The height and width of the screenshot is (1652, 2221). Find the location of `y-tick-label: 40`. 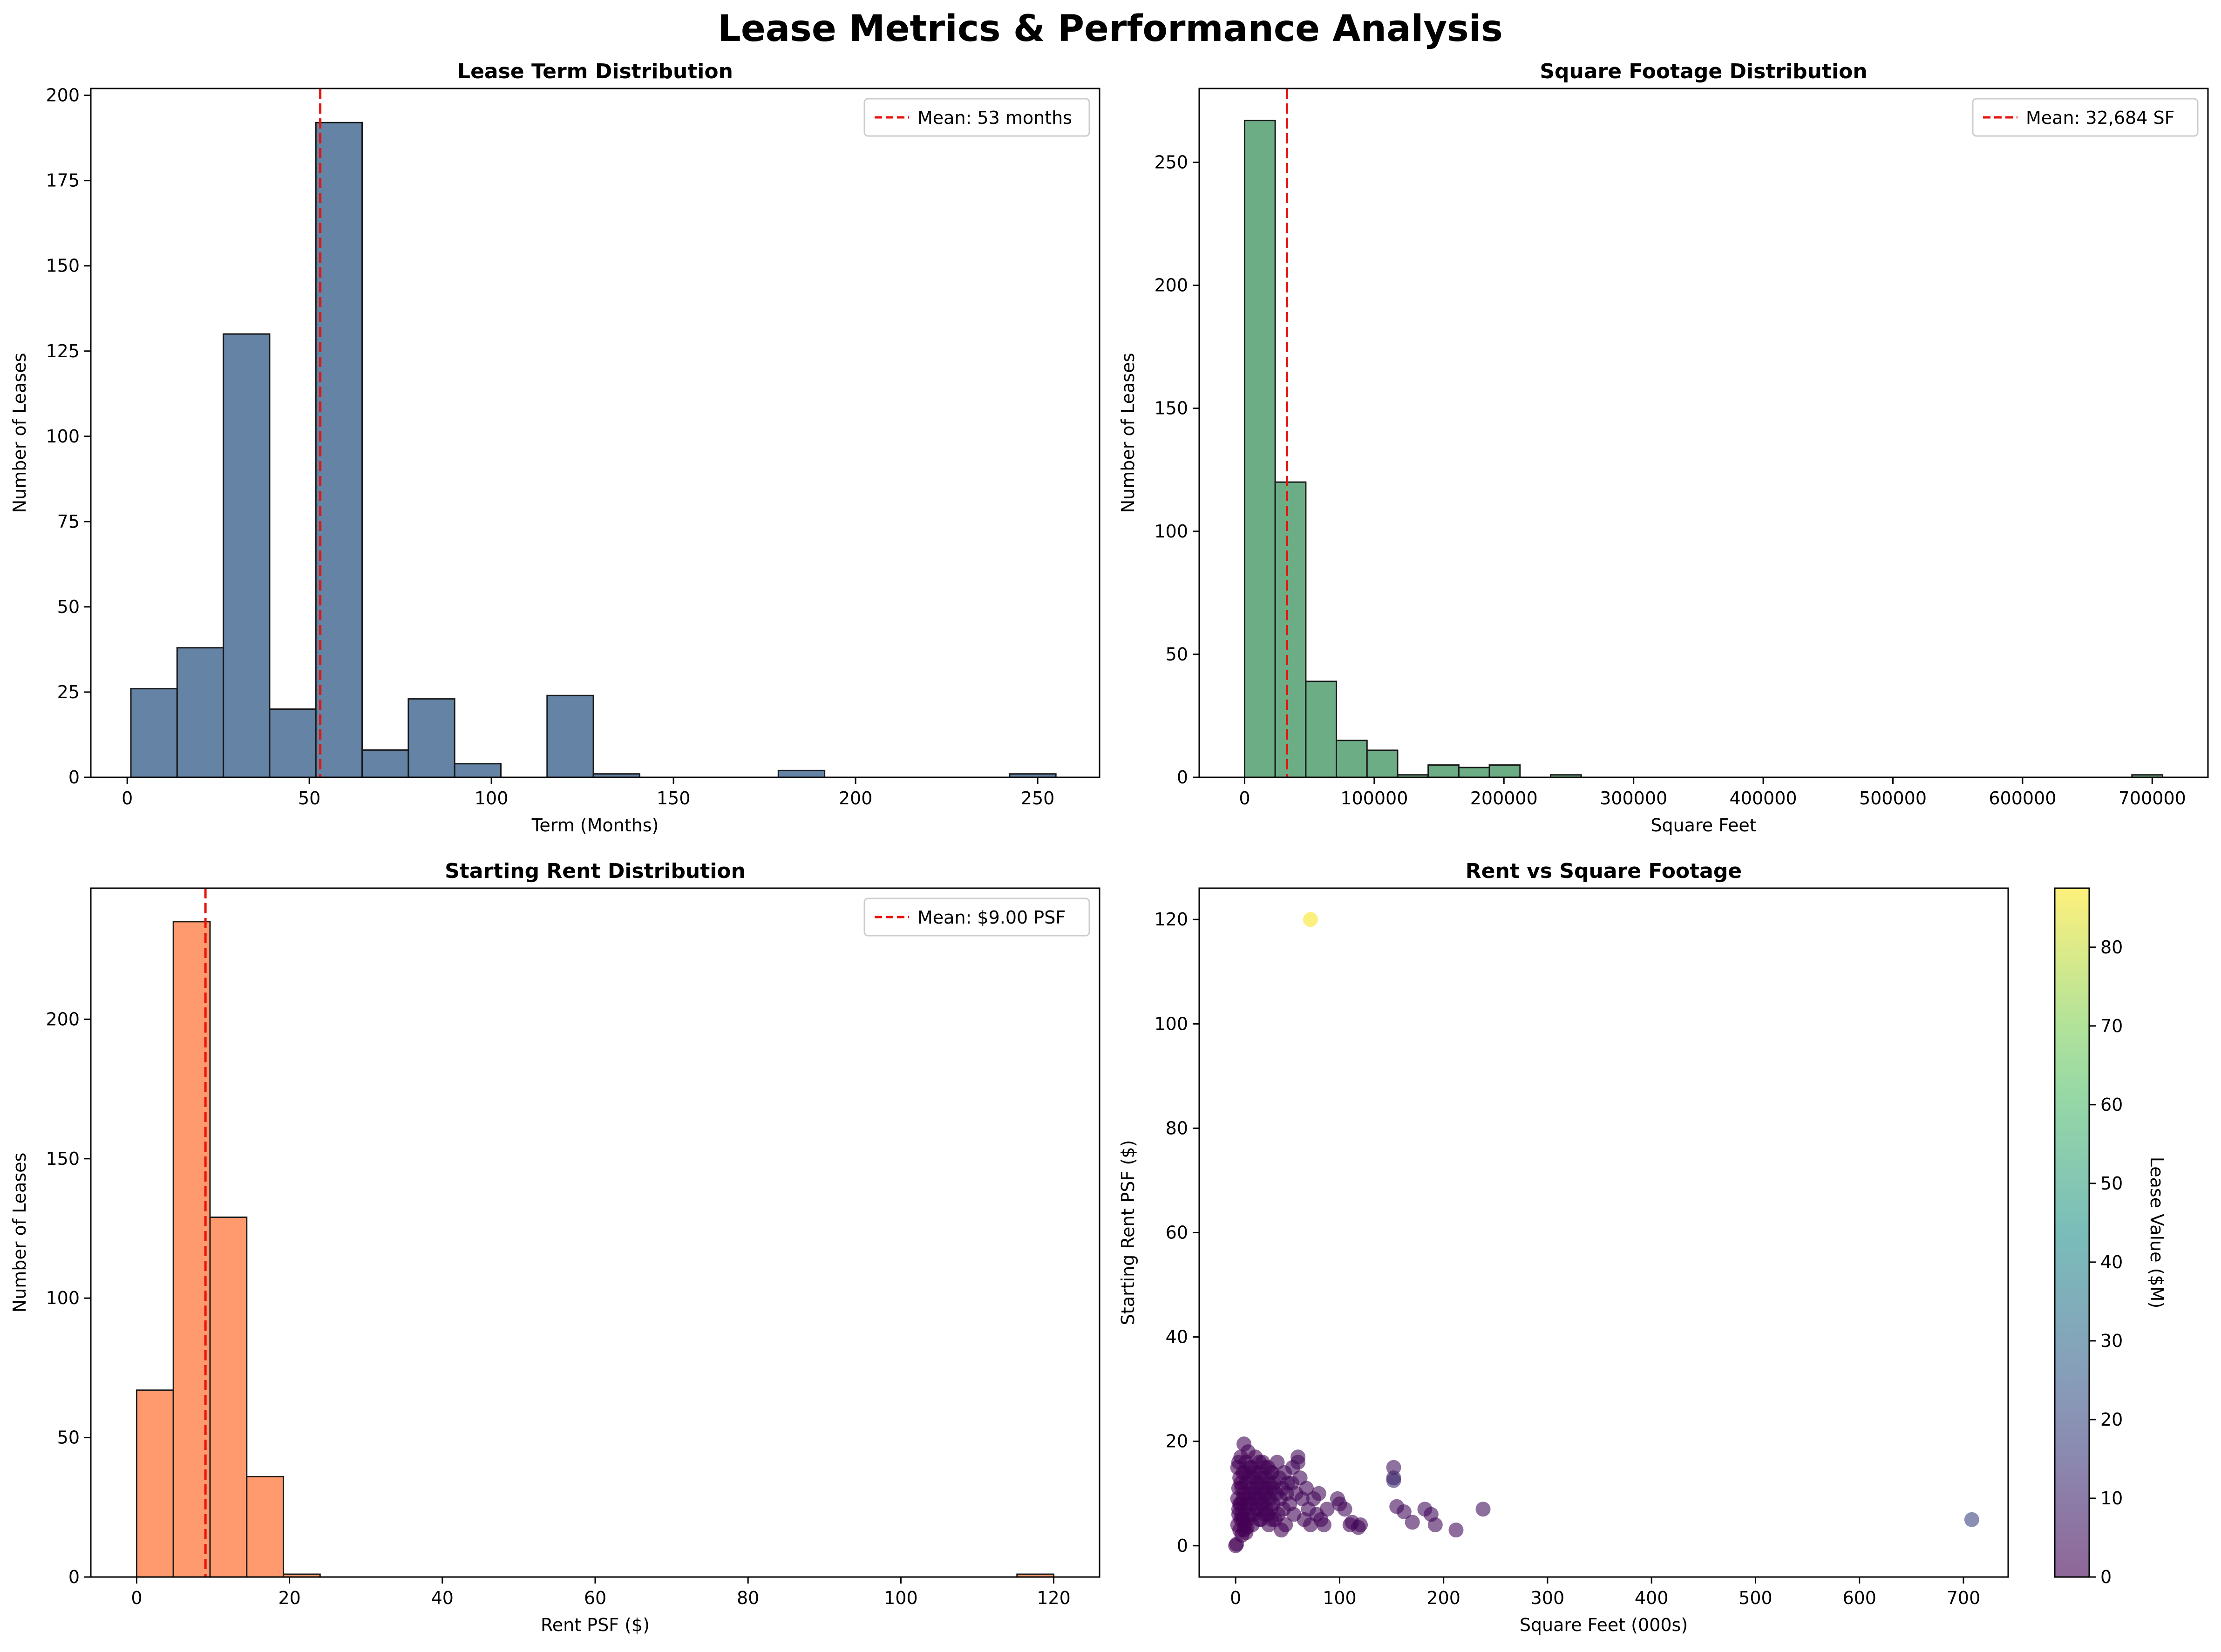

y-tick-label: 40 is located at coordinates (1177, 1337).